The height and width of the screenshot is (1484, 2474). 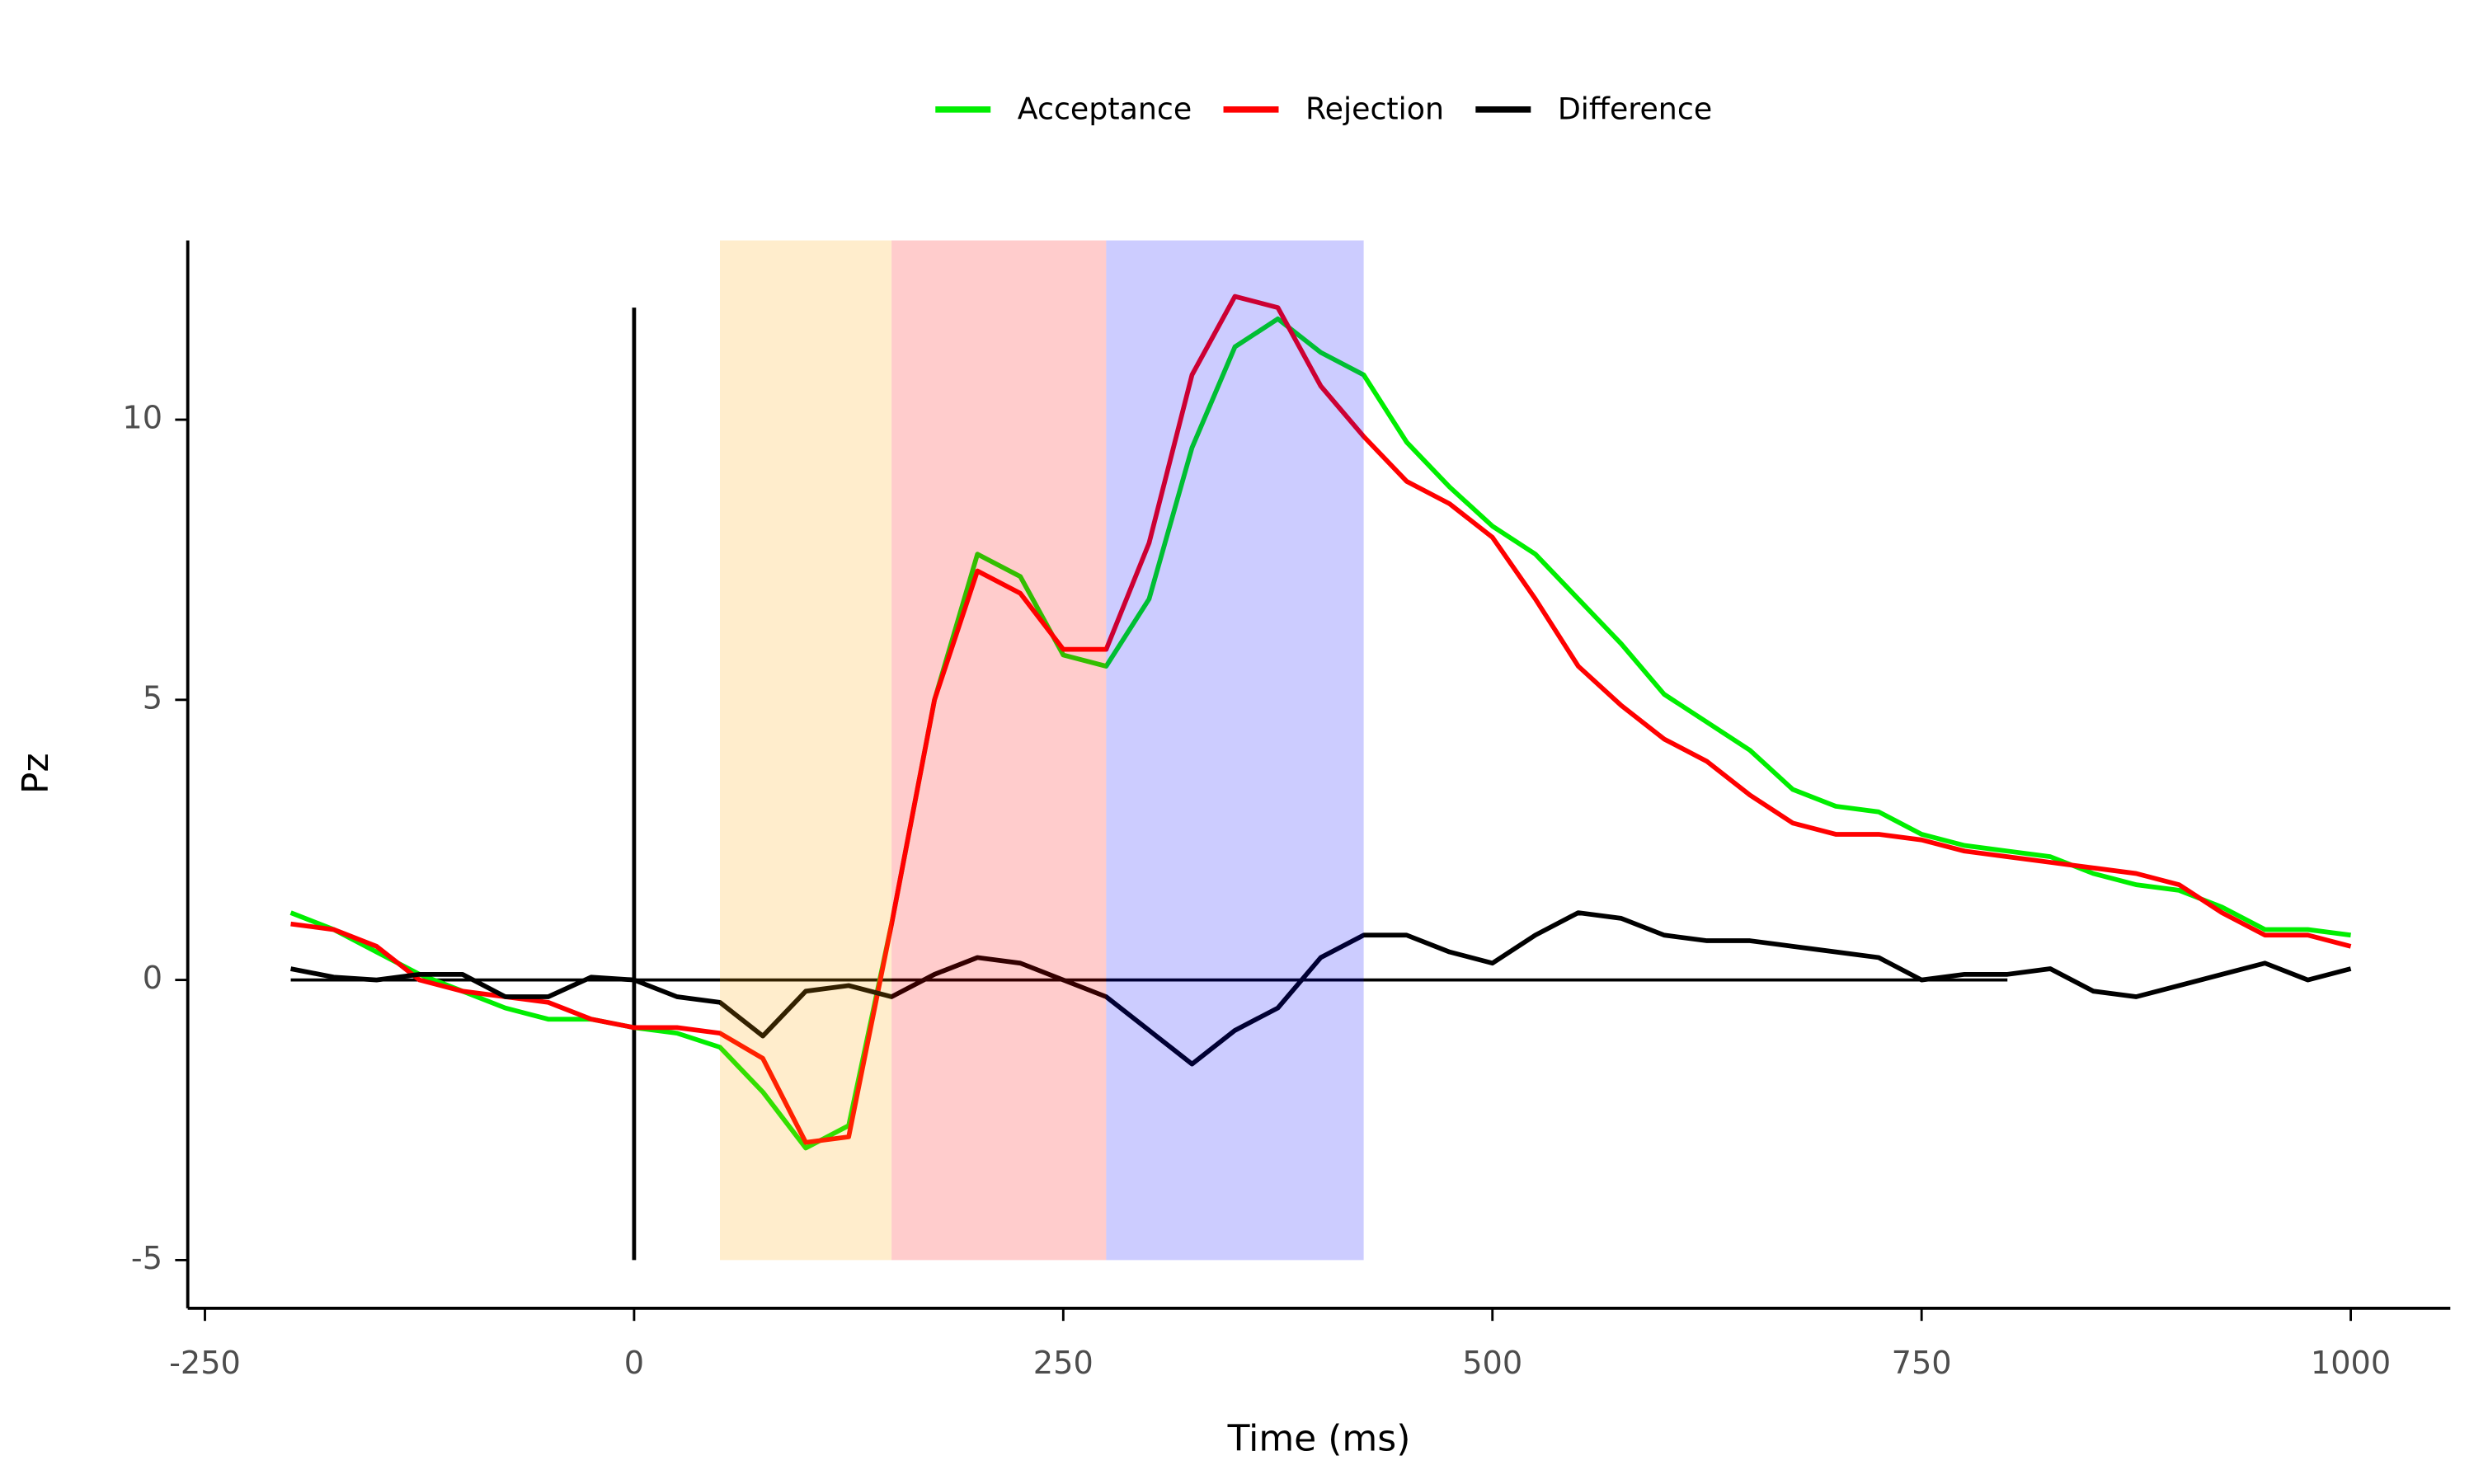 I want to click on x-tick-label: 500, so click(x=1492, y=1363).